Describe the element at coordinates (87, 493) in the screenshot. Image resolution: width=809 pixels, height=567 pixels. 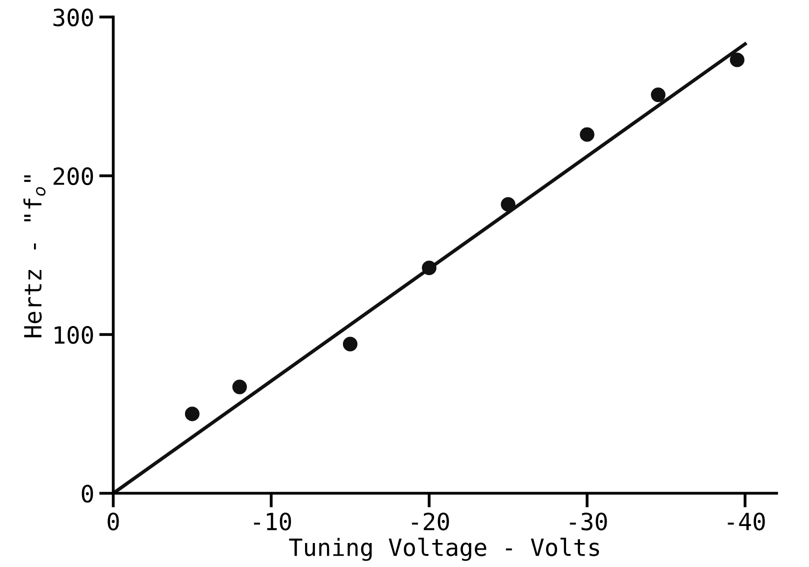
I see `y-tick-label: 0` at that location.